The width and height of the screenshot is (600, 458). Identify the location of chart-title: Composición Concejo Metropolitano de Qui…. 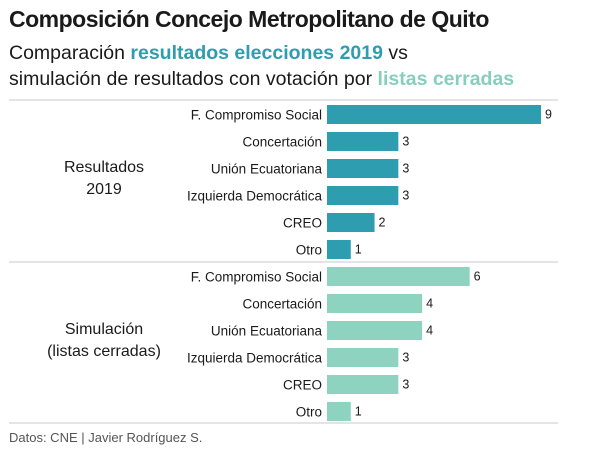
(249, 19).